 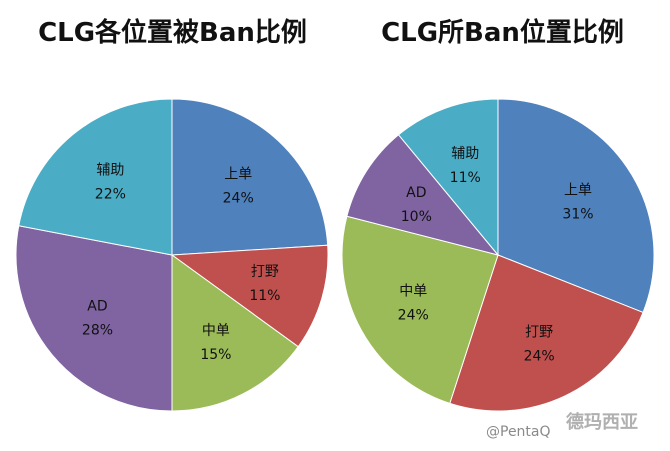 I want to click on pie-0-value-4: 22%, so click(x=110, y=194).